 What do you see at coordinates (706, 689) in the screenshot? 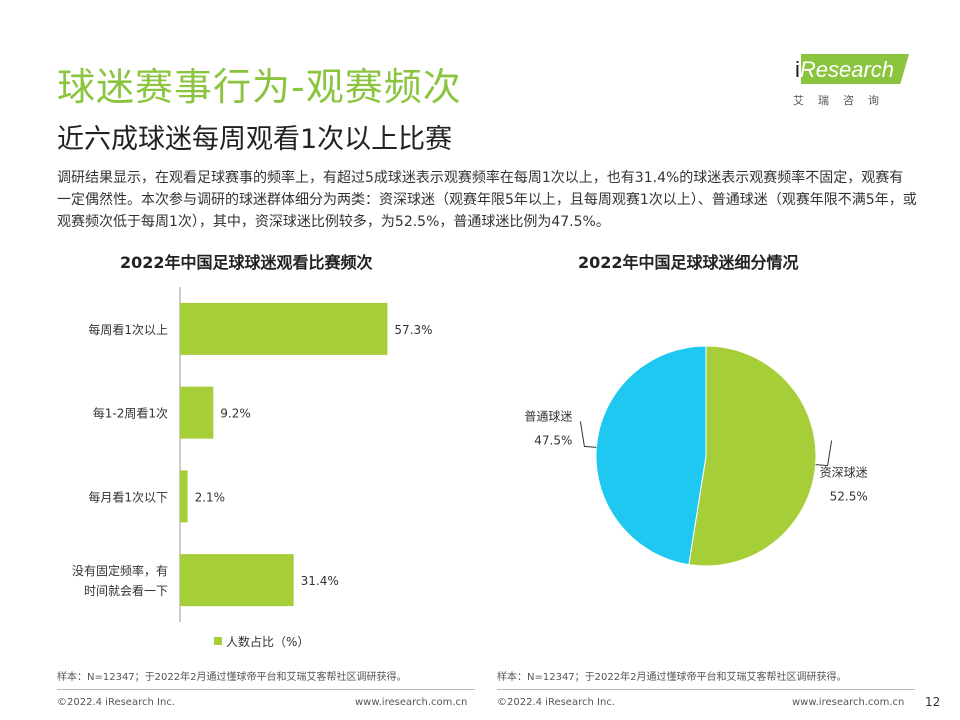
I see `footer-divider-right` at bounding box center [706, 689].